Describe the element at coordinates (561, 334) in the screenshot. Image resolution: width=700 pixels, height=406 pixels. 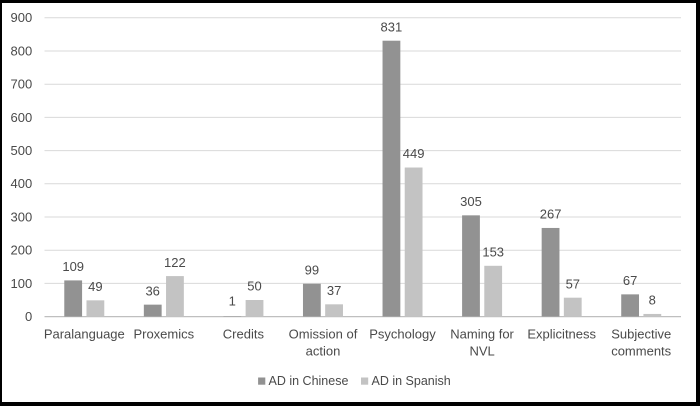
I see `svg-text: Explicitness` at that location.